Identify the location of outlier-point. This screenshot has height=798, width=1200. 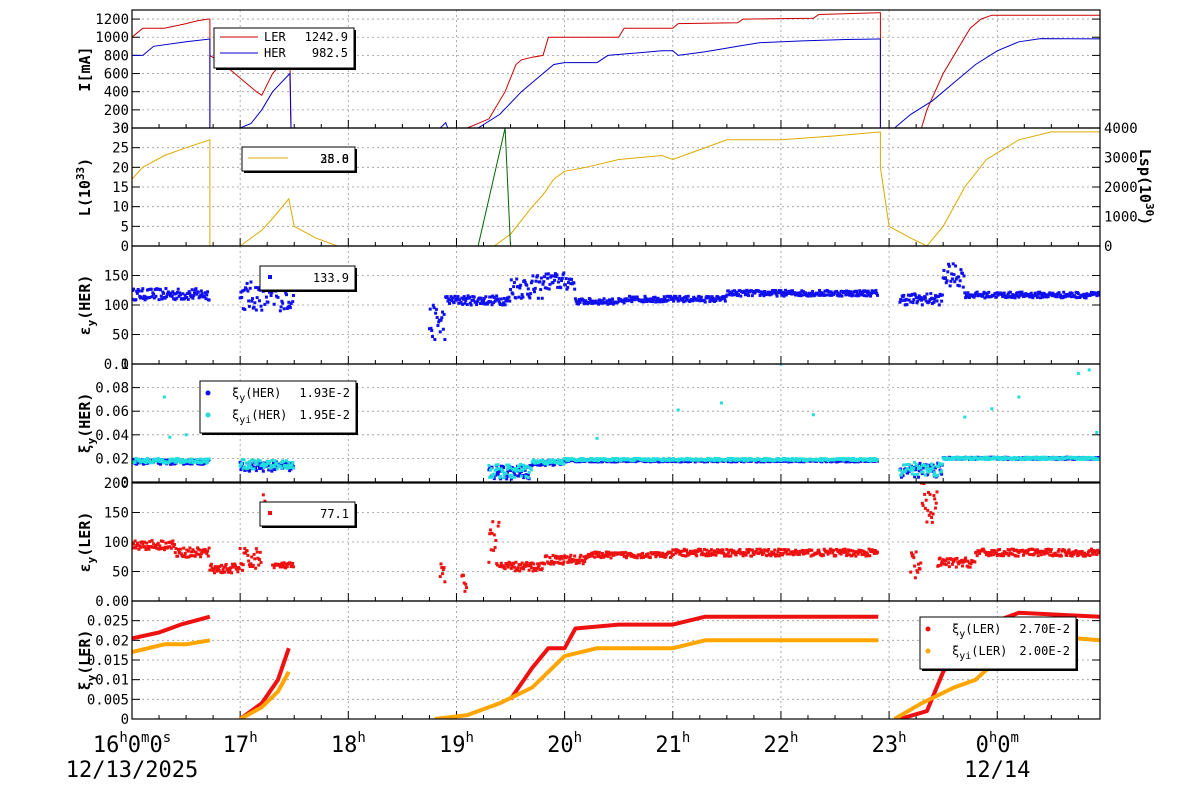
(186, 435).